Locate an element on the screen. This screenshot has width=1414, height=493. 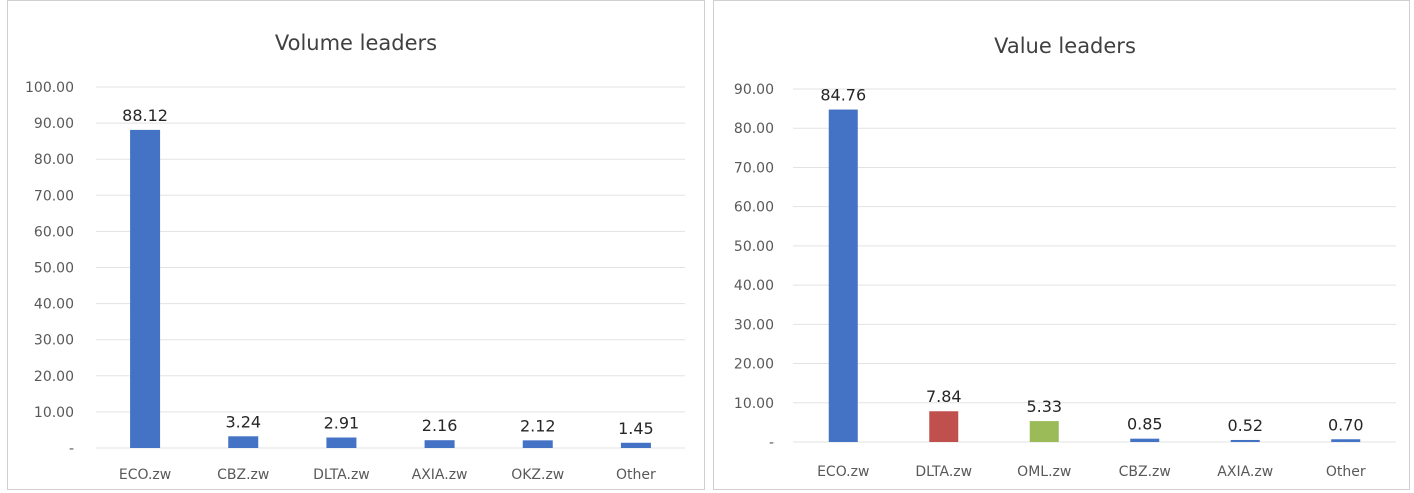
data-label: 0.85 is located at coordinates (1145, 424).